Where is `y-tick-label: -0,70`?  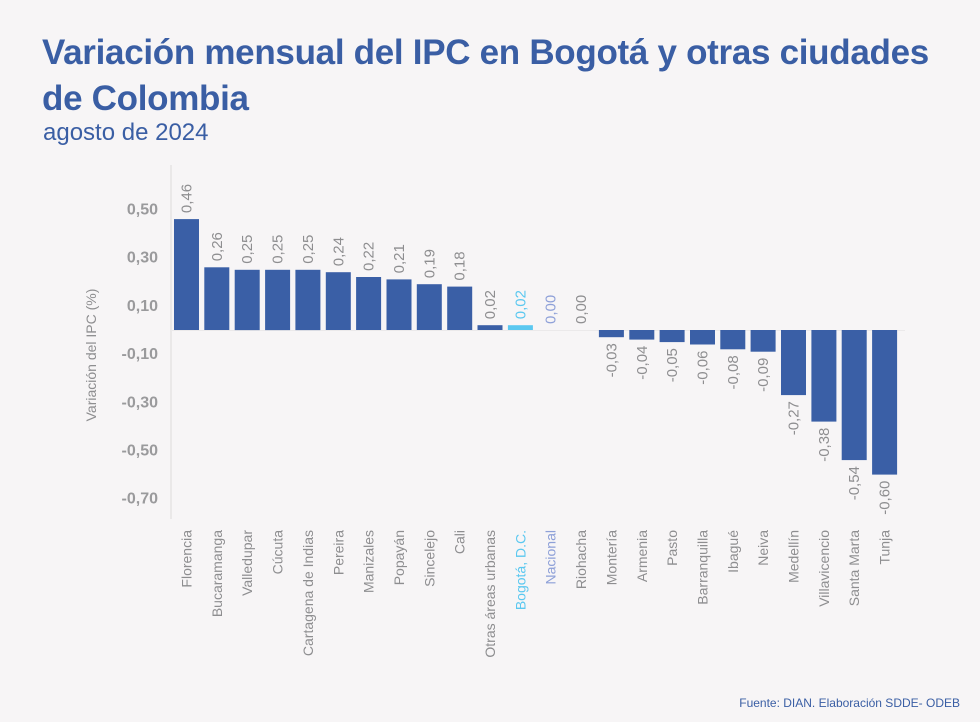 y-tick-label: -0,70 is located at coordinates (140, 499).